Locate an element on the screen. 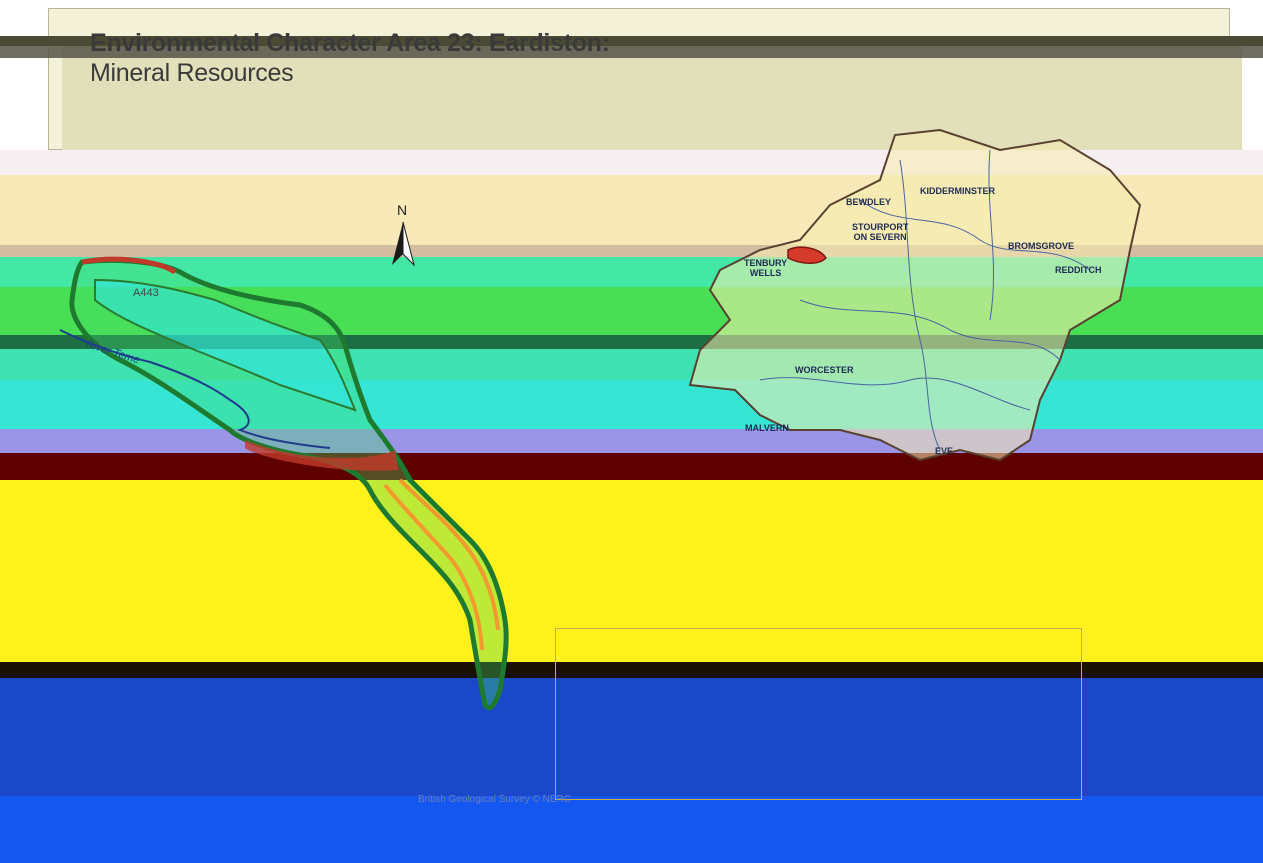  place-bewdley: BEWDLEY is located at coordinates (868, 202).